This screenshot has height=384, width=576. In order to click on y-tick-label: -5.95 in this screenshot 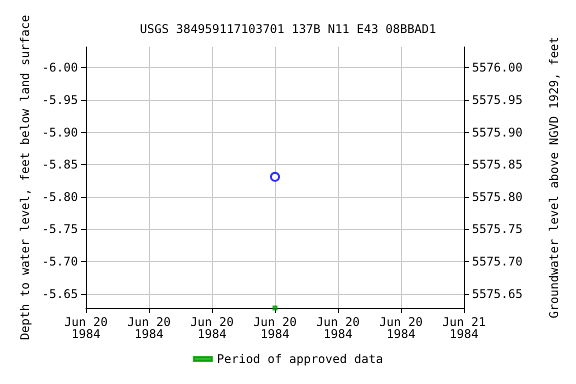, I will do `click(60, 99)`.